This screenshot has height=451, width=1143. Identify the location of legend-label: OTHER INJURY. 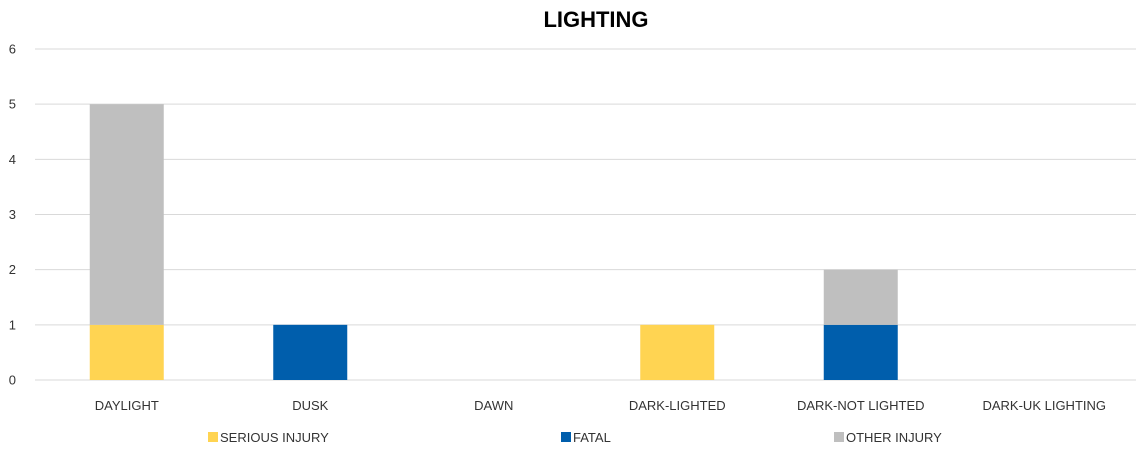
(894, 437).